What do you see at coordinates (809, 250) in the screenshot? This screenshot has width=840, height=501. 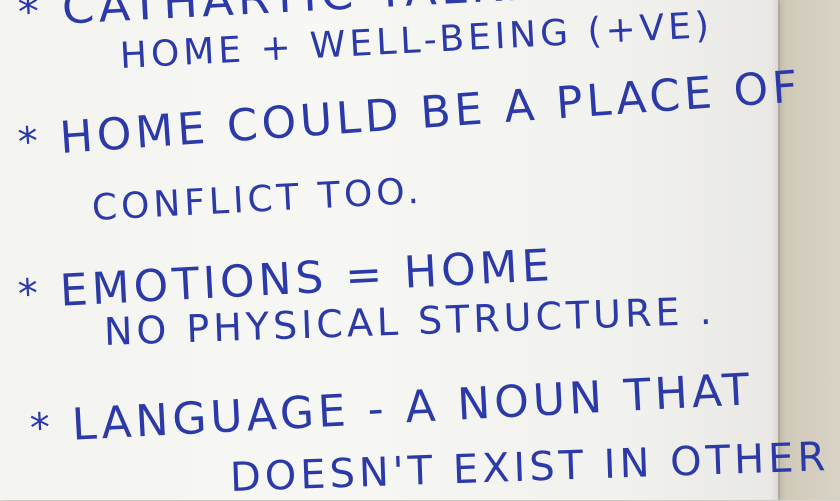 I see `wall-strip` at bounding box center [809, 250].